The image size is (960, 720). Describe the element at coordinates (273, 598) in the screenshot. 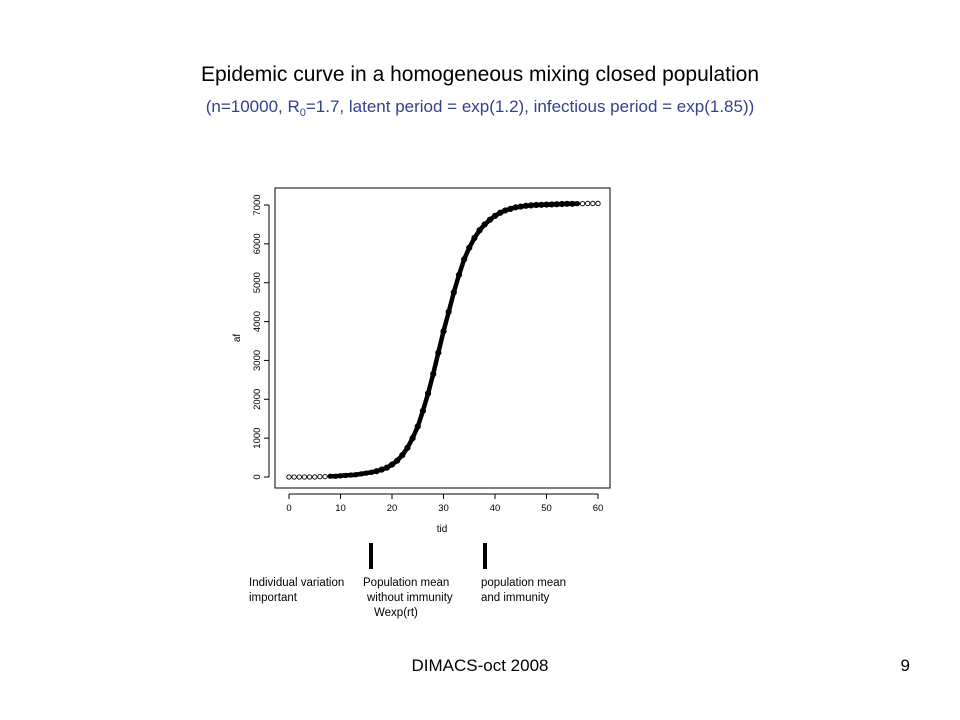

I see `annotation-col1-line2: important` at that location.